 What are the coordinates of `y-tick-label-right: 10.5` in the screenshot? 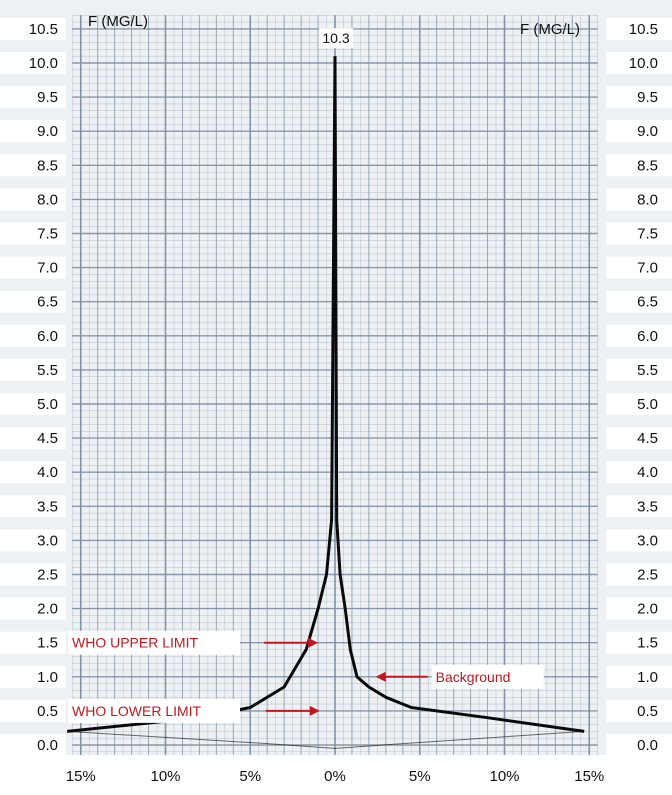 It's located at (643, 29).